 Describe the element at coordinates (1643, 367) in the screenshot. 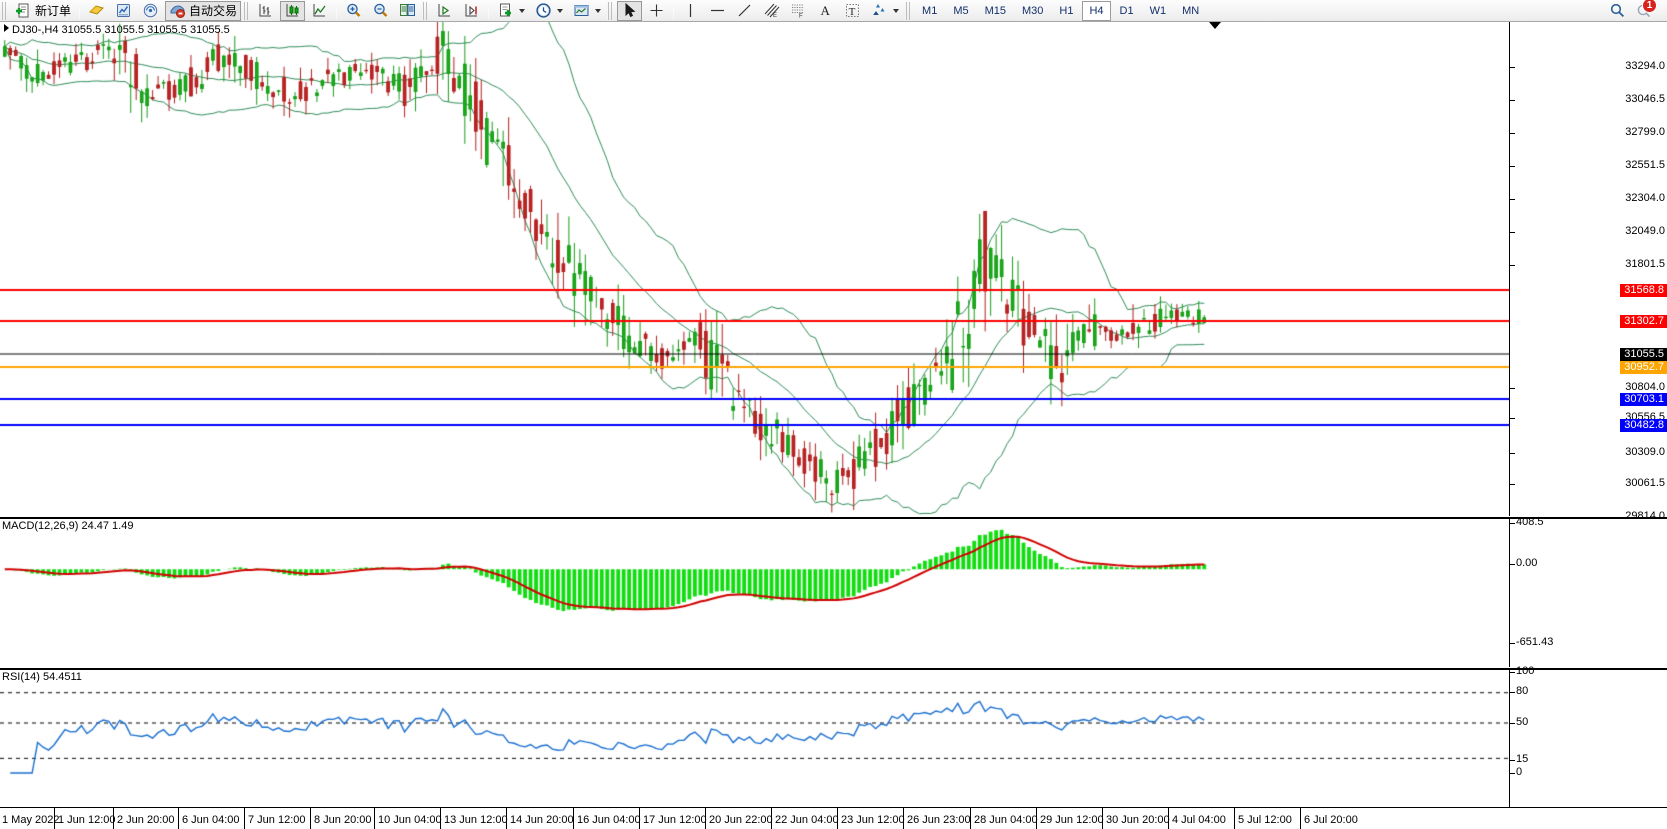

I see `price-label-pivot: 30952.7` at that location.